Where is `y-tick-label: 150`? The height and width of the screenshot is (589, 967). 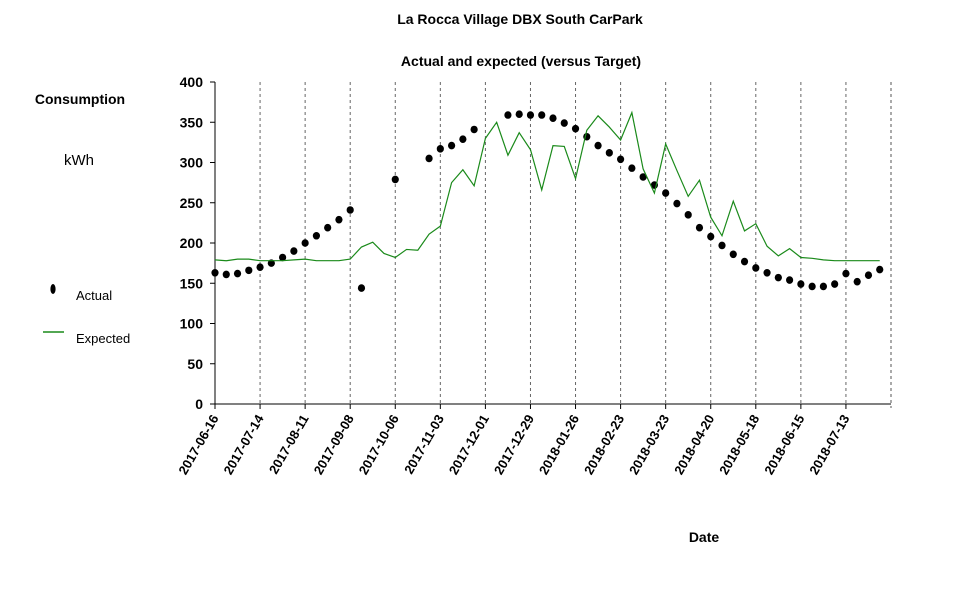 y-tick-label: 150 is located at coordinates (192, 283).